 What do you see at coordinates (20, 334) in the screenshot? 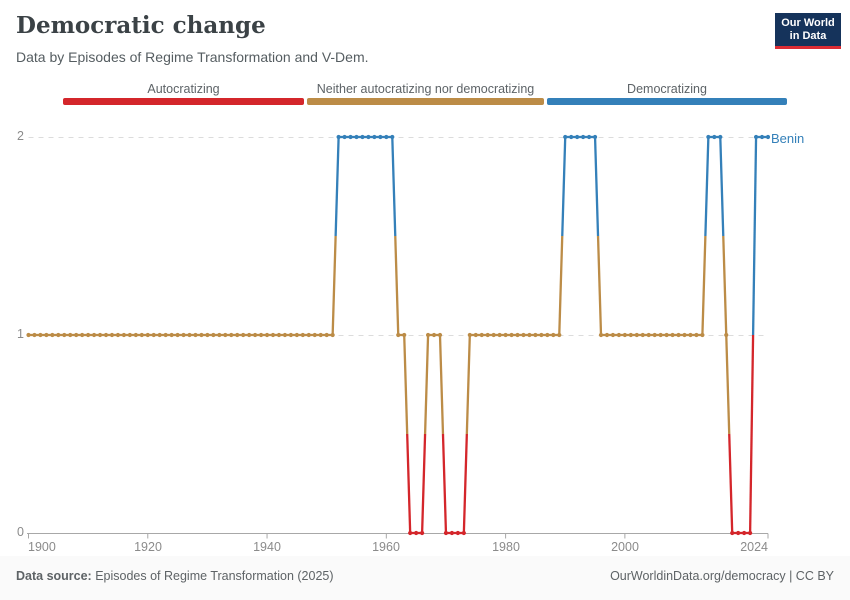
I see `y-axis-tick-label: 1` at bounding box center [20, 334].